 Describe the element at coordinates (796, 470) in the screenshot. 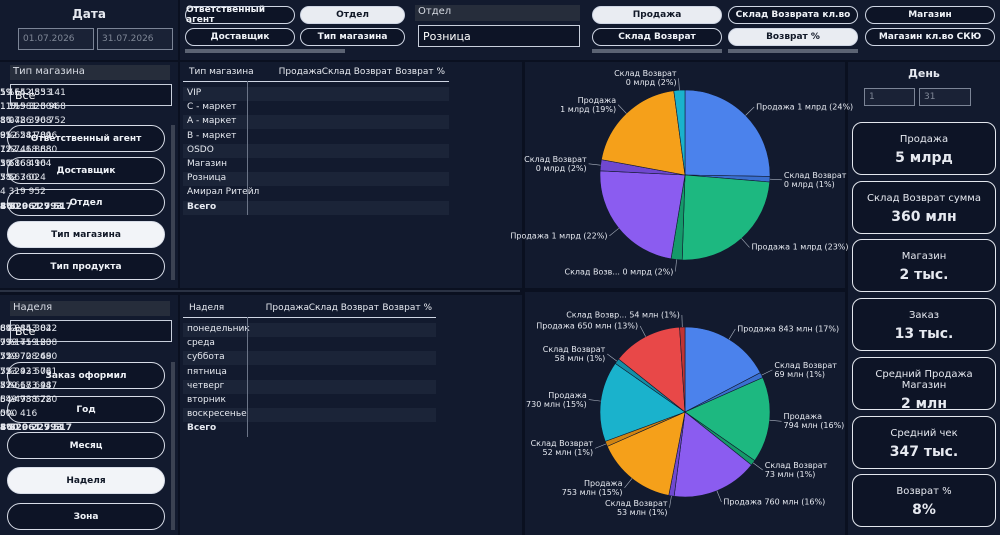

I see `slice-label: Склад Возврат 73 млн (1%)` at that location.